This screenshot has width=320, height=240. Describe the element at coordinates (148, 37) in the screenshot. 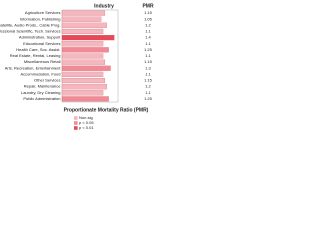

I see `value-label: 1.4` at that location.